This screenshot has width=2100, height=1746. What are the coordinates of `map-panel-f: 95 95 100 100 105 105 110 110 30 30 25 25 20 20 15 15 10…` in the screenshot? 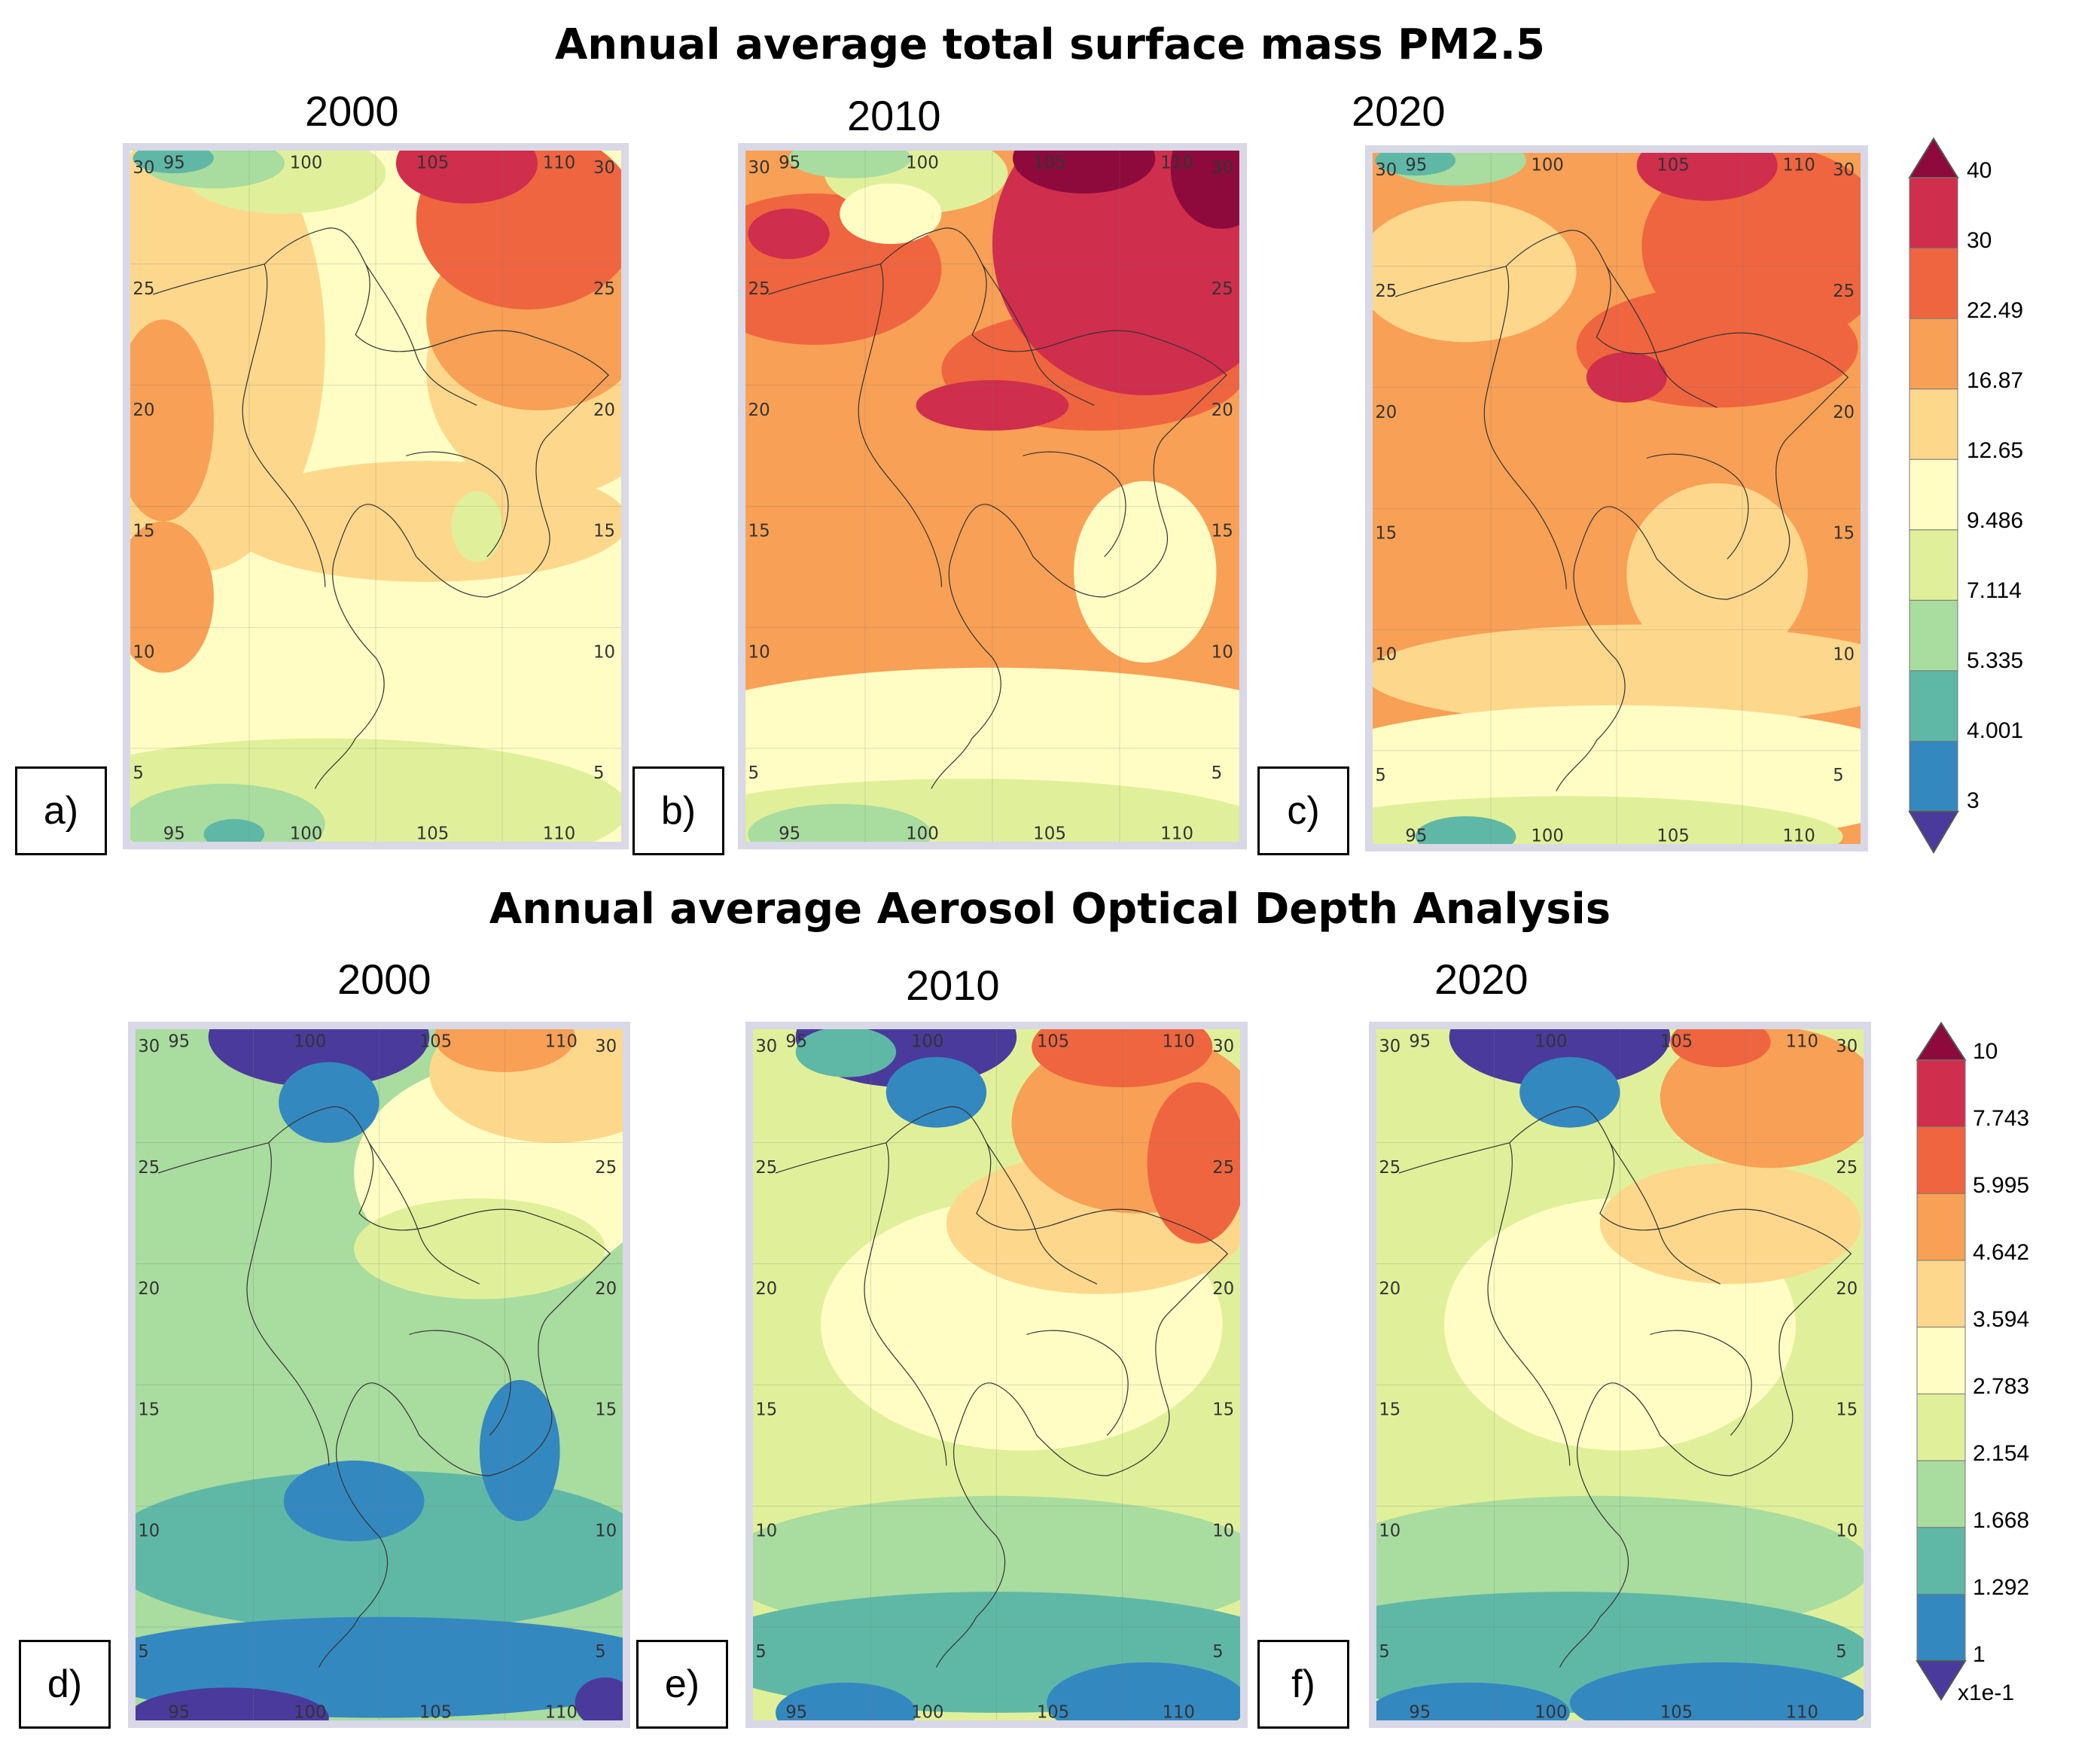 It's located at (1620, 1375).